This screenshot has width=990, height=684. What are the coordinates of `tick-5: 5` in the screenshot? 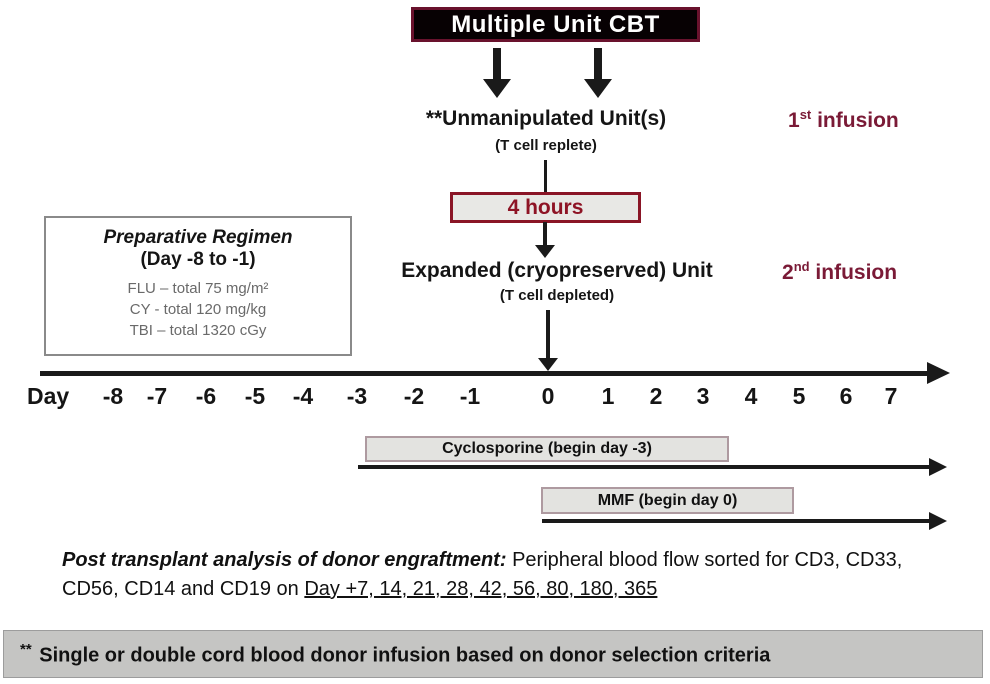 It's located at (799, 396).